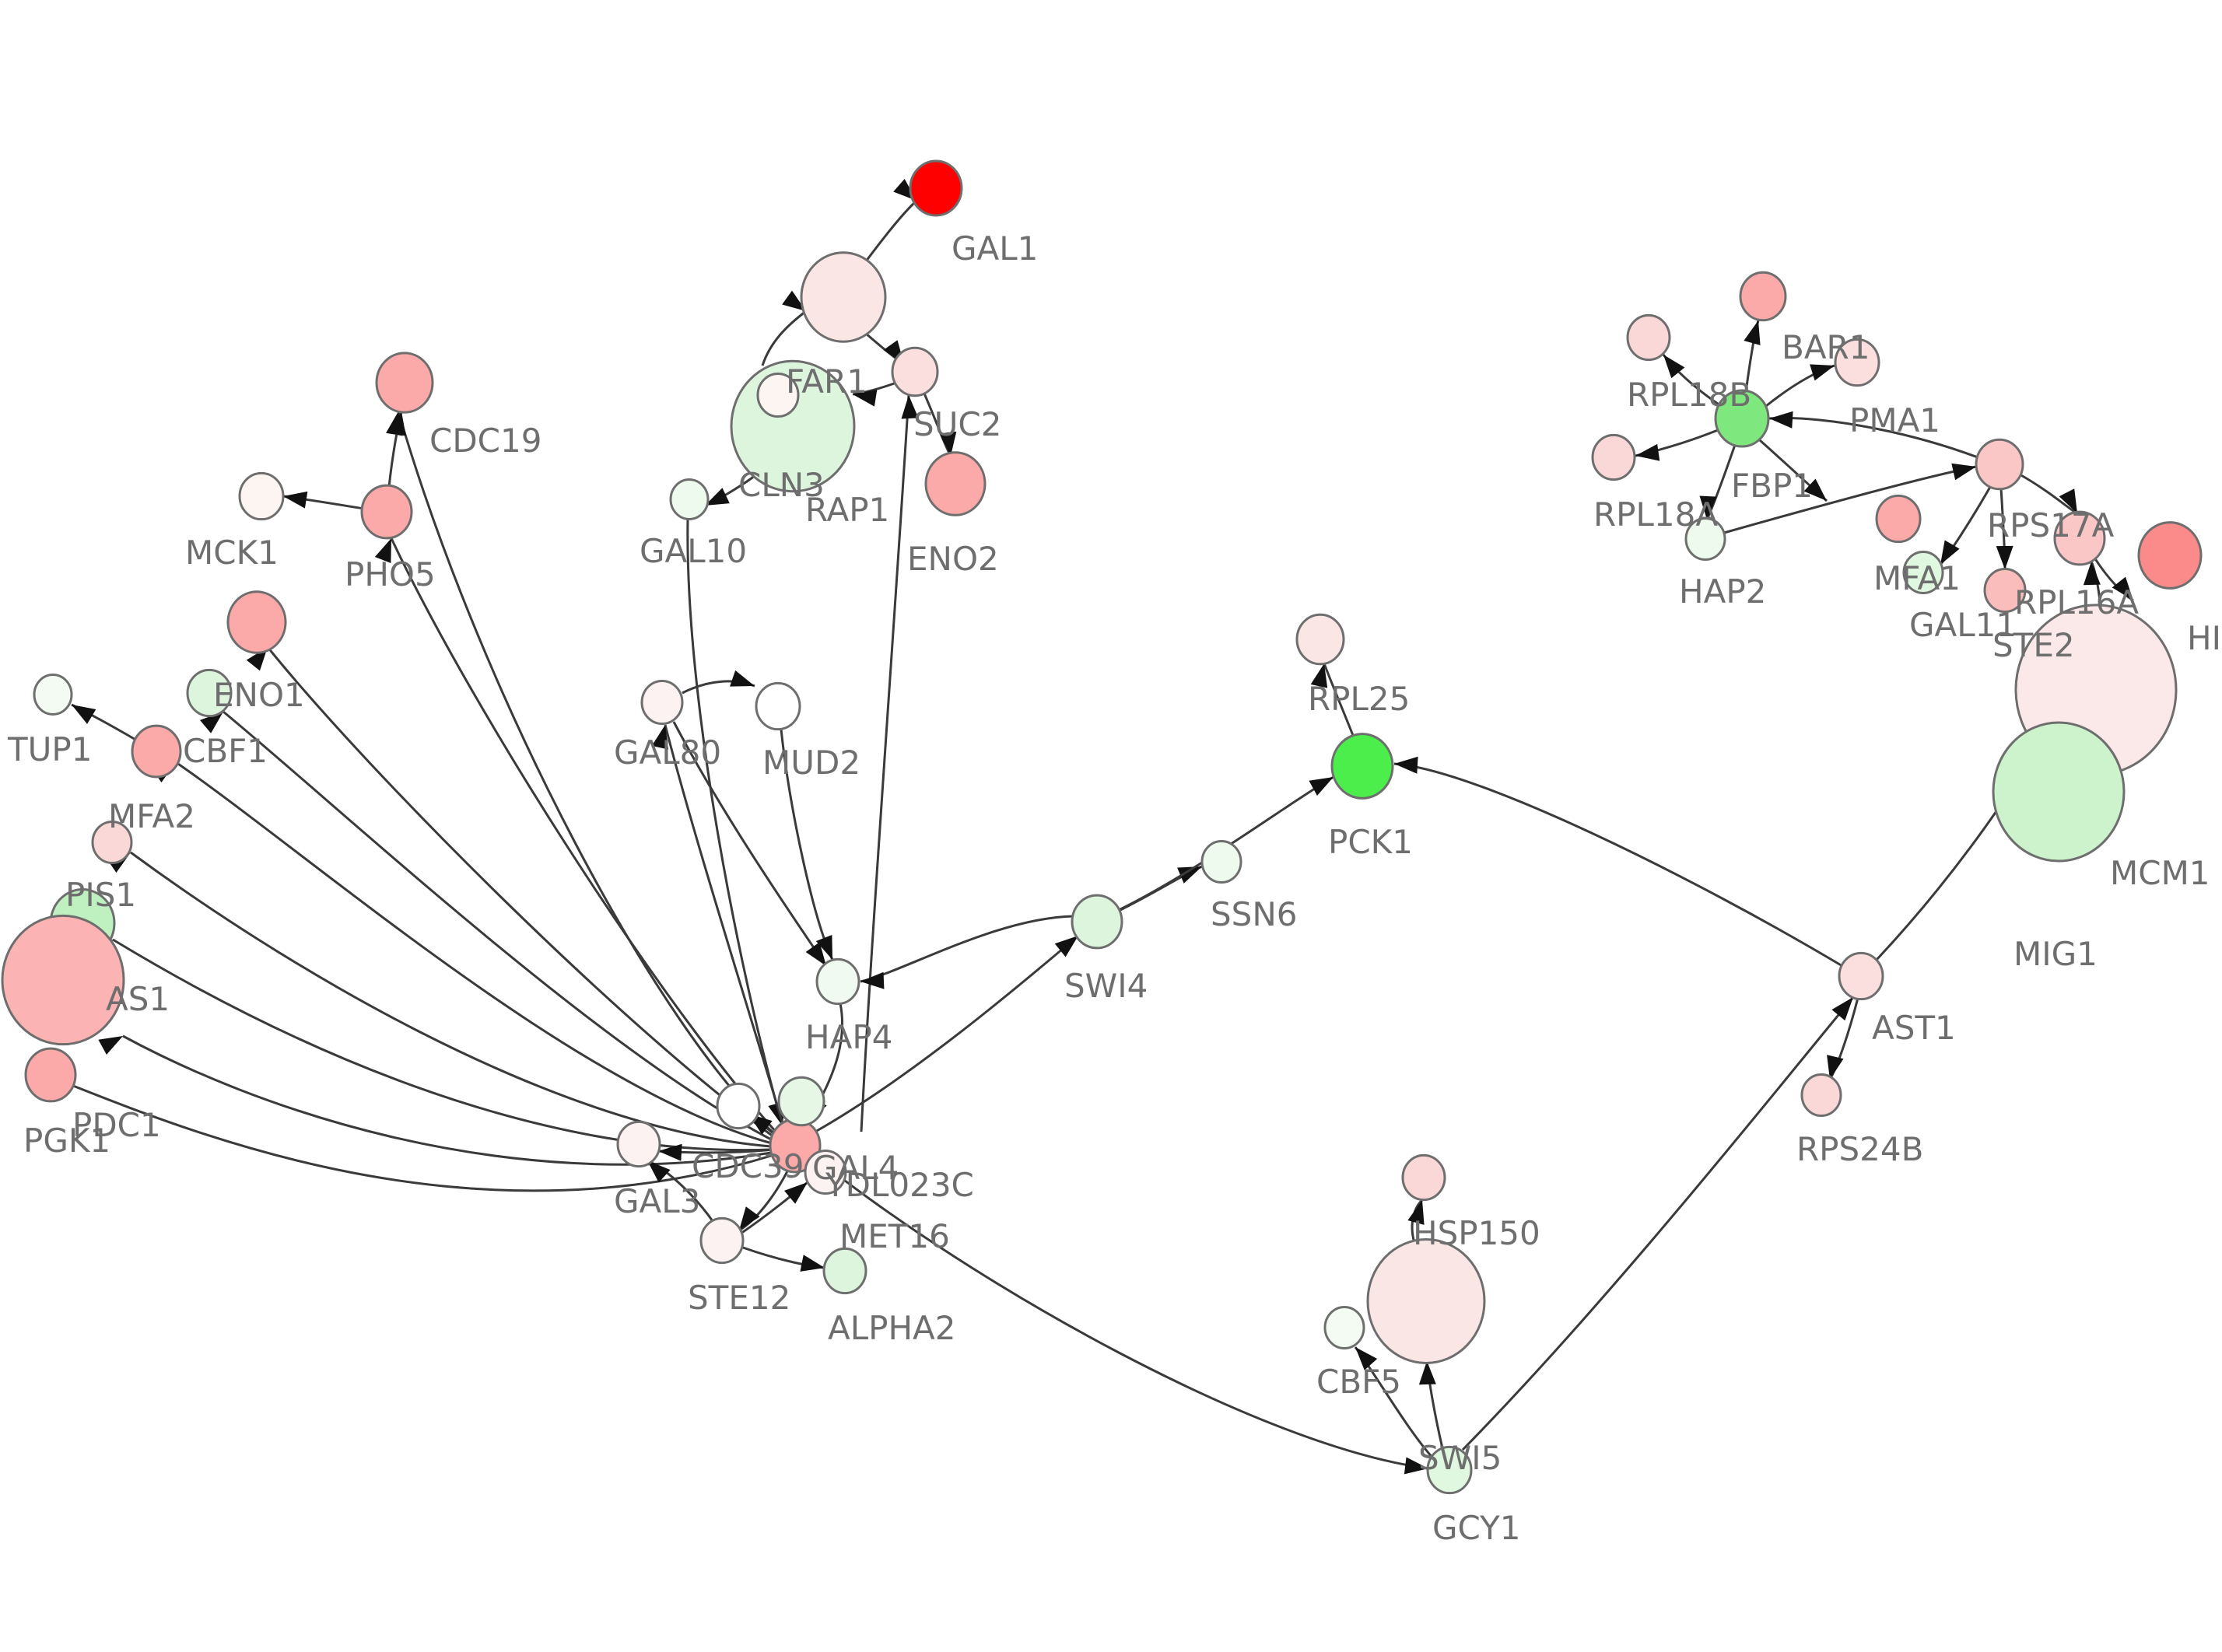 This screenshot has width=2222, height=1652. What do you see at coordinates (404, 383) in the screenshot?
I see `node-cdc19` at bounding box center [404, 383].